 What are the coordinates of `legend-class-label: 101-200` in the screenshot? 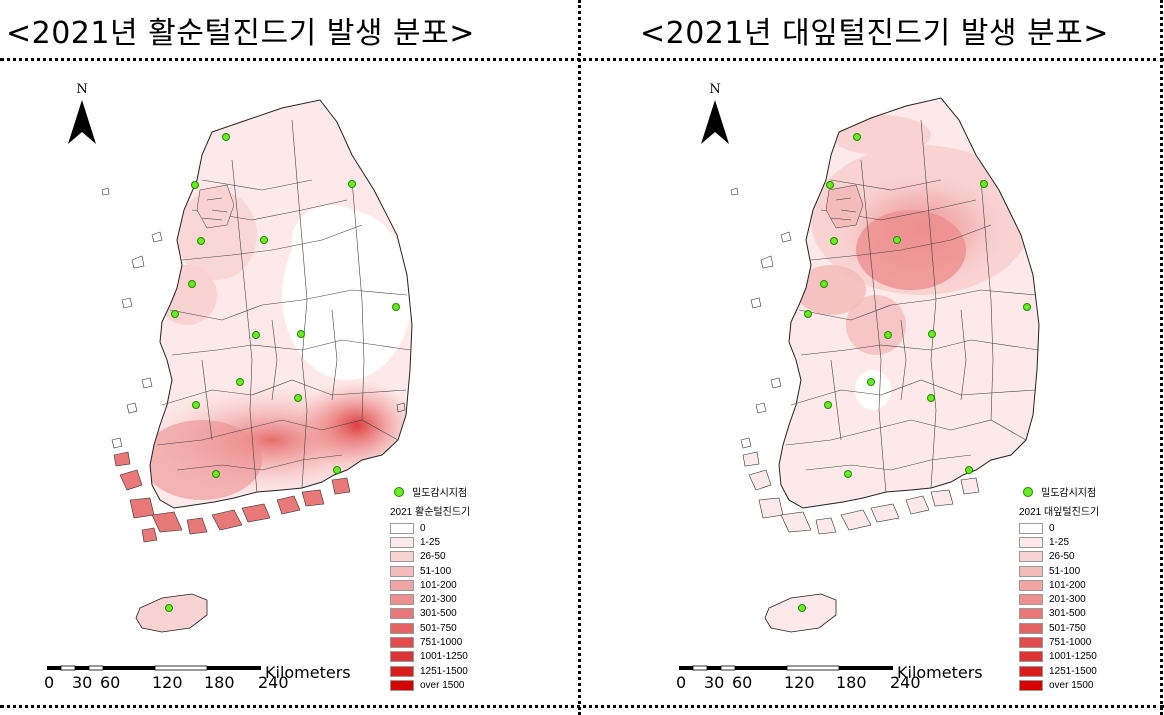 It's located at (1067, 585).